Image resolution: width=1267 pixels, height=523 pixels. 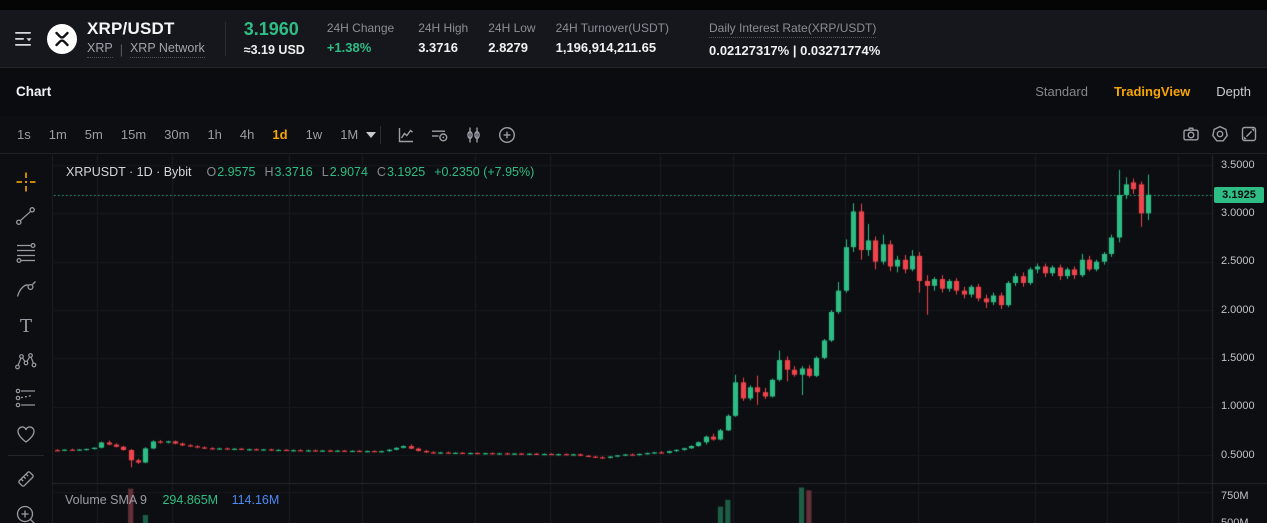 I want to click on volume-value: 294.865M, so click(x=190, y=500).